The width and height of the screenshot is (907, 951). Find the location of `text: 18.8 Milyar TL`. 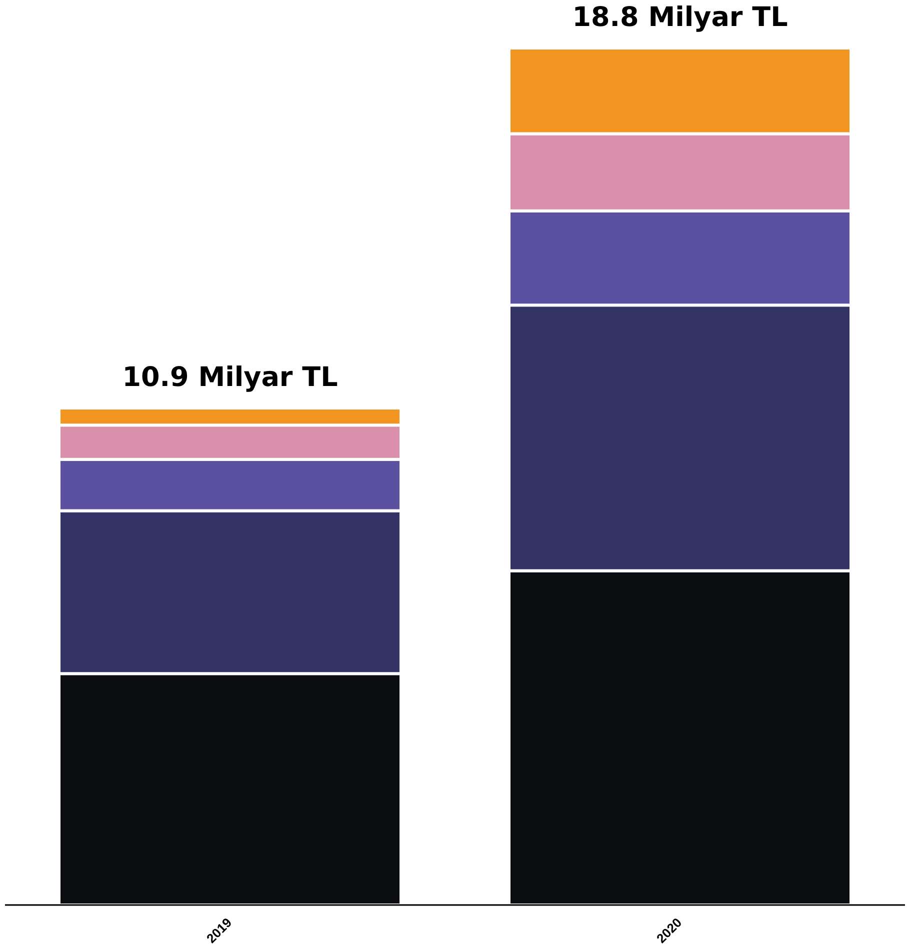

text: 18.8 Milyar TL is located at coordinates (680, 17).